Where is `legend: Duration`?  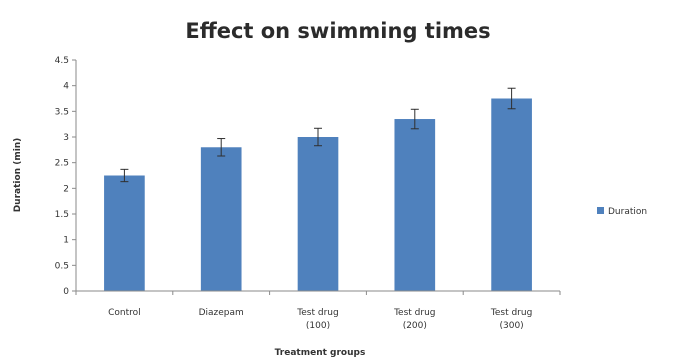 legend: Duration is located at coordinates (622, 212).